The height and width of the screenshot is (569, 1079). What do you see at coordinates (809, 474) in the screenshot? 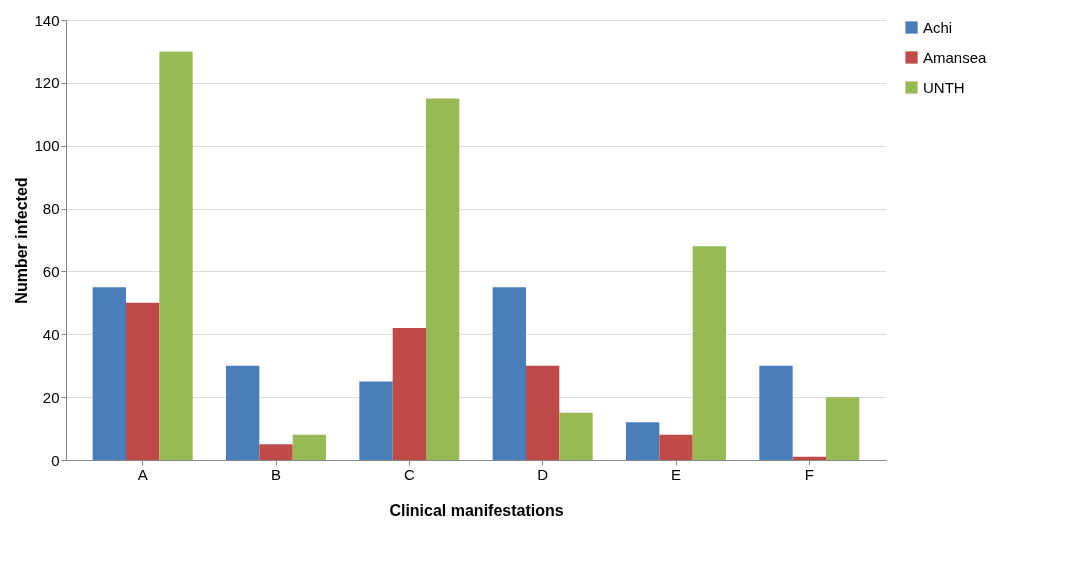
I see `x-tick-label: F` at bounding box center [809, 474].